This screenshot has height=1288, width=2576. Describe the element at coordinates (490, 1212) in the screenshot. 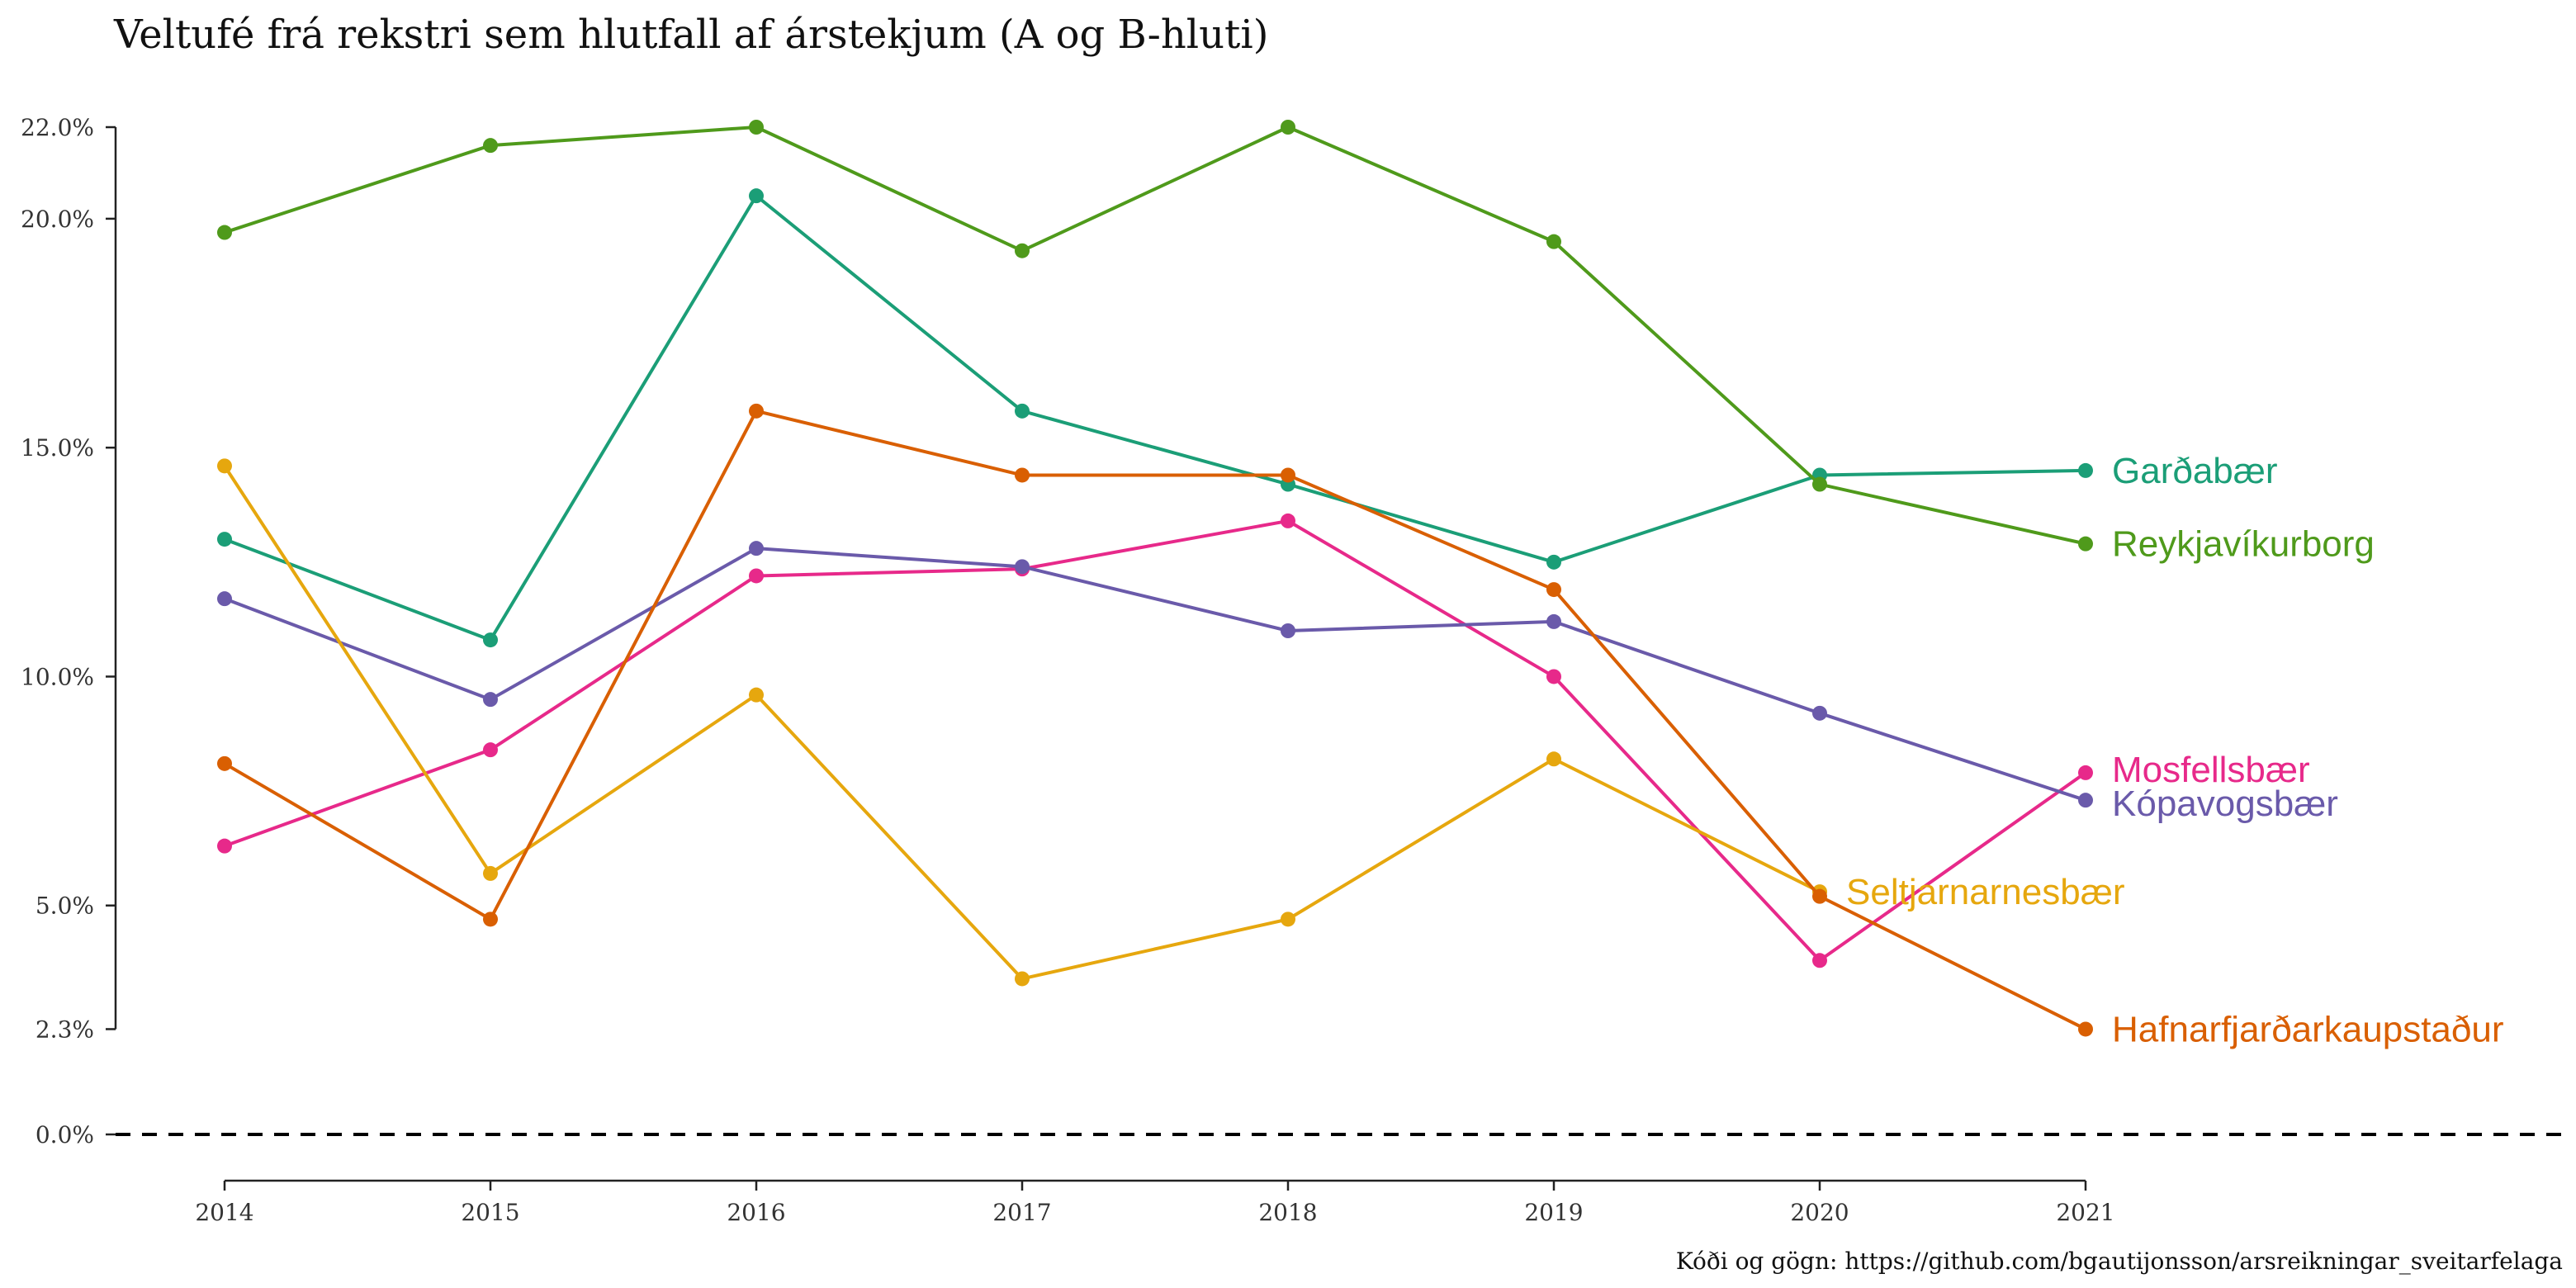

I see `x-tick-label: 2015` at that location.